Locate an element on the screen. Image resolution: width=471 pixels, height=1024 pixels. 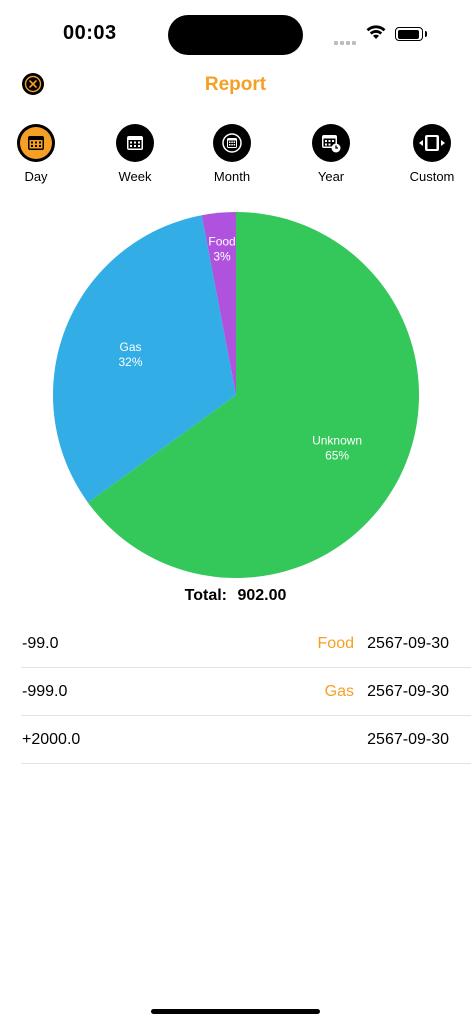
slice-percent-label: 32% is located at coordinates (130, 362).